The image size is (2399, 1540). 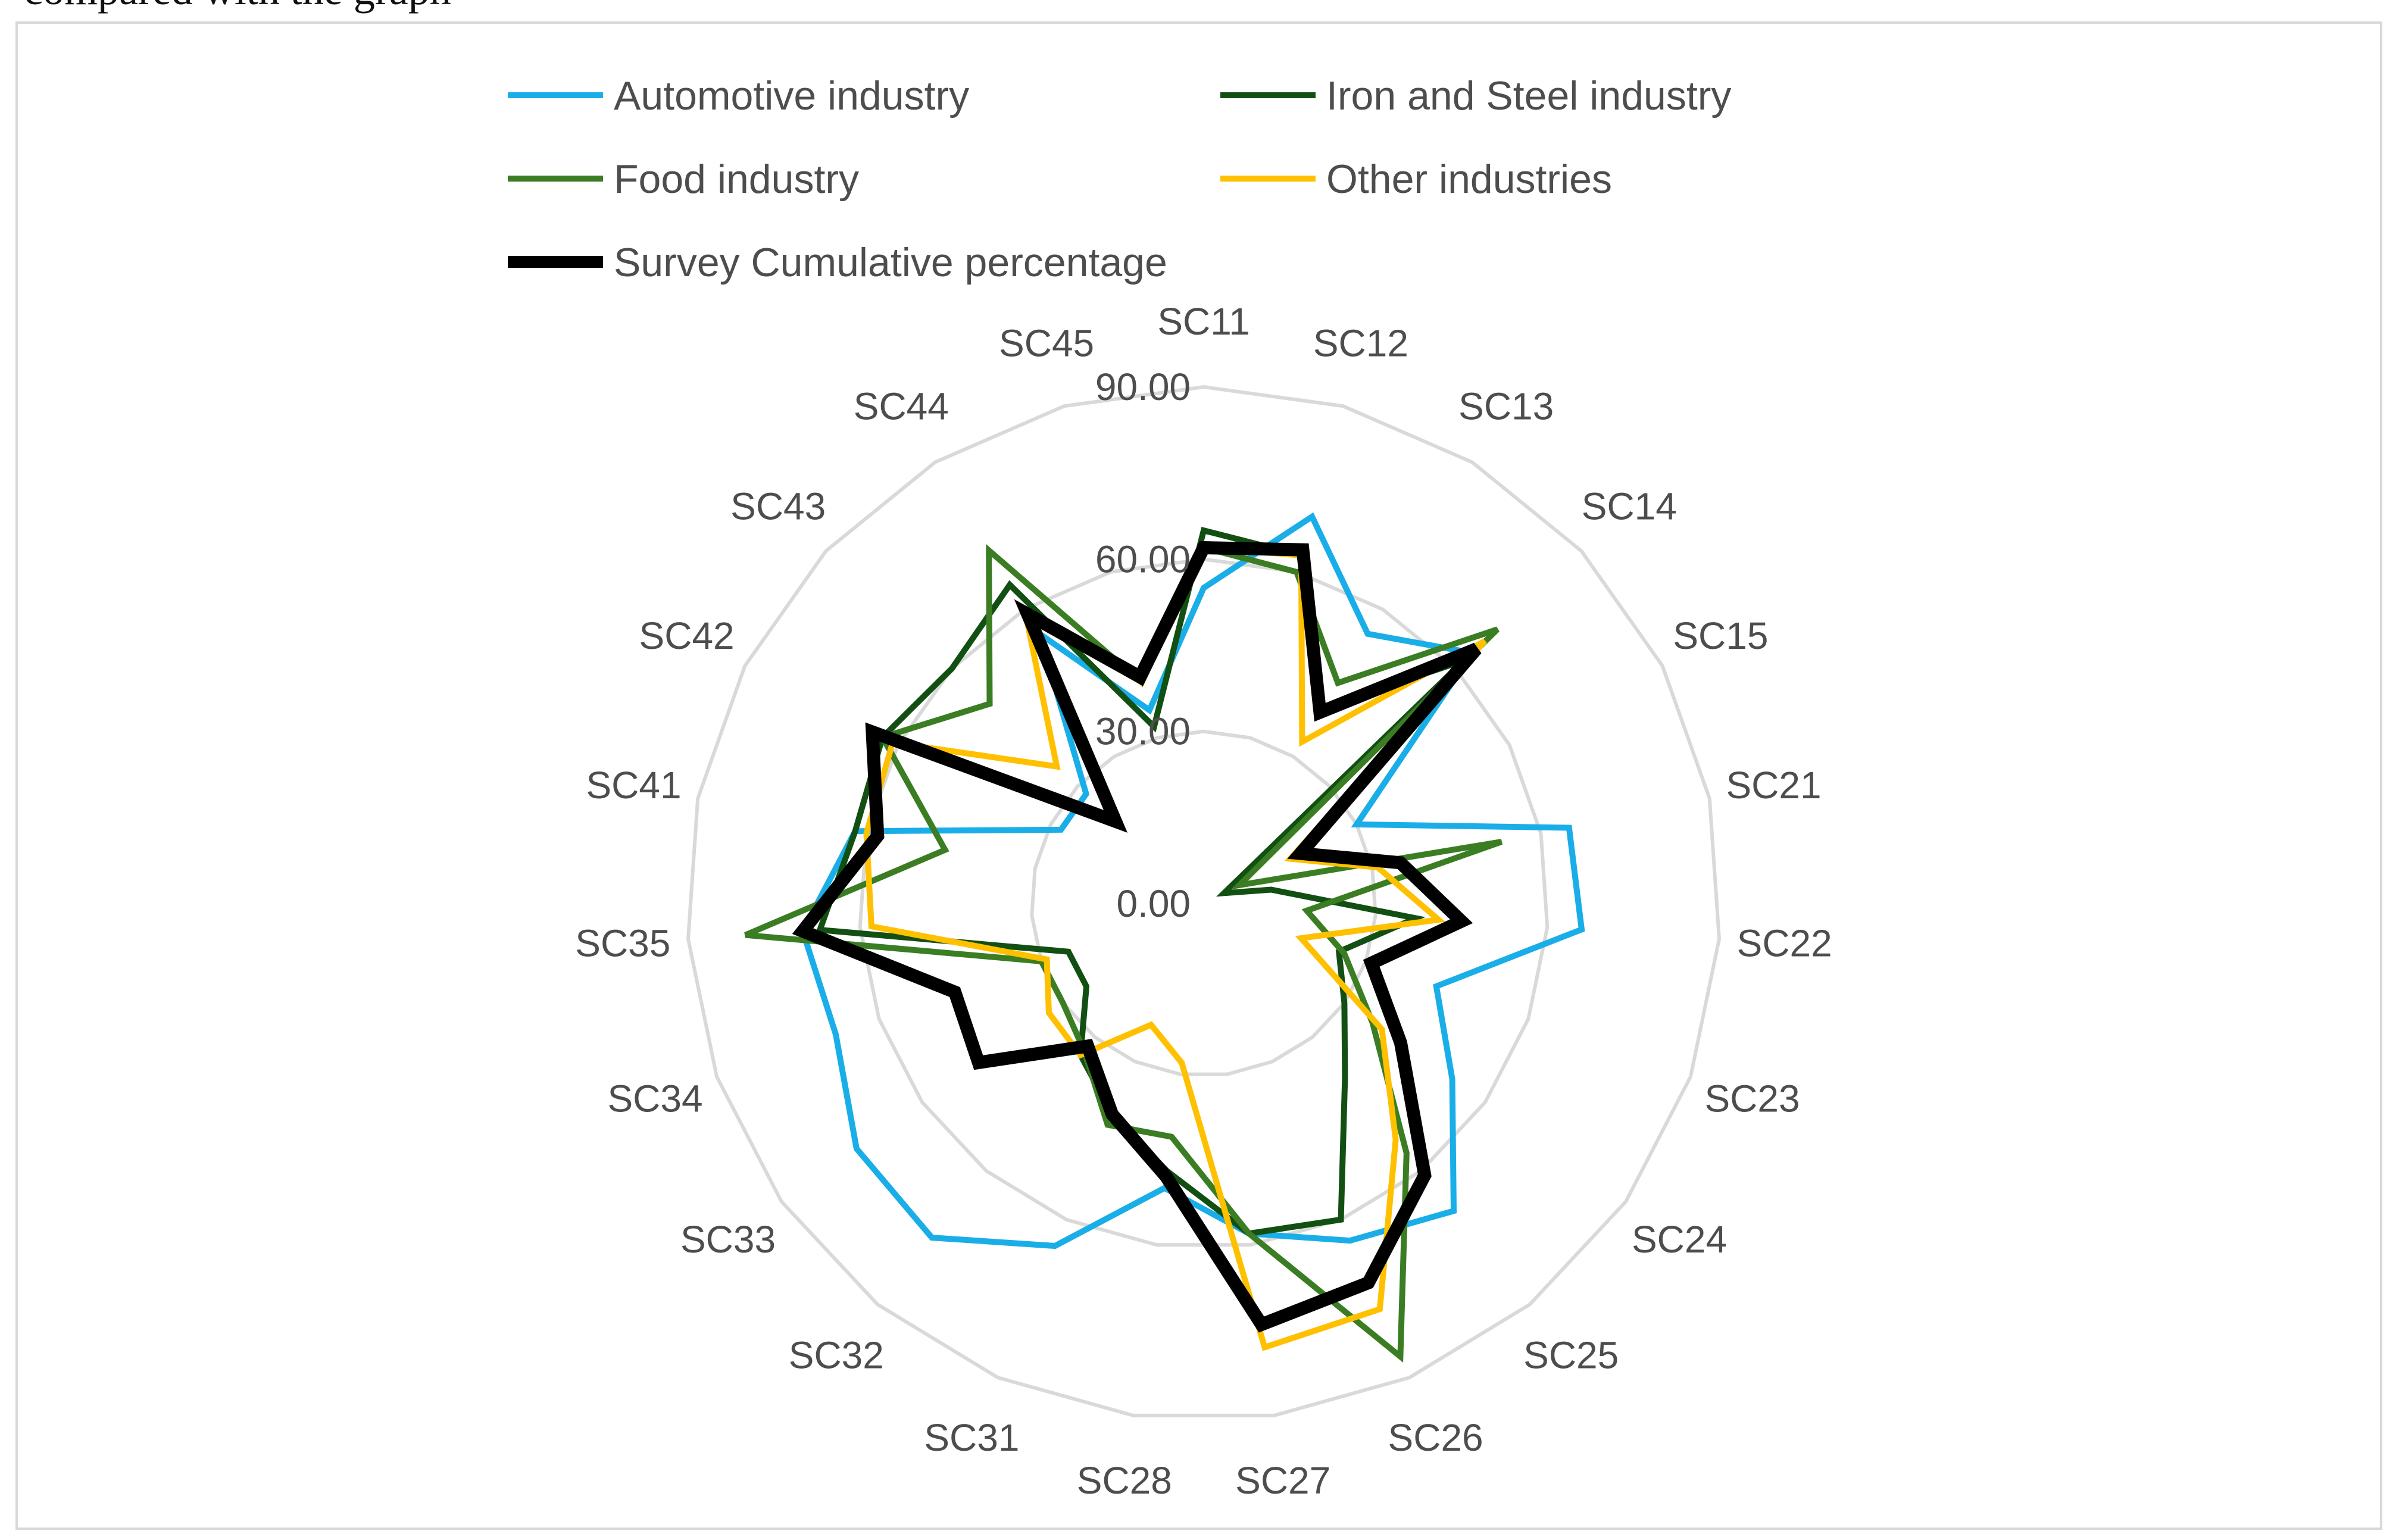 I want to click on legend-label-iron-and-steel-industry: Iron and Steel industry, so click(x=1528, y=95).